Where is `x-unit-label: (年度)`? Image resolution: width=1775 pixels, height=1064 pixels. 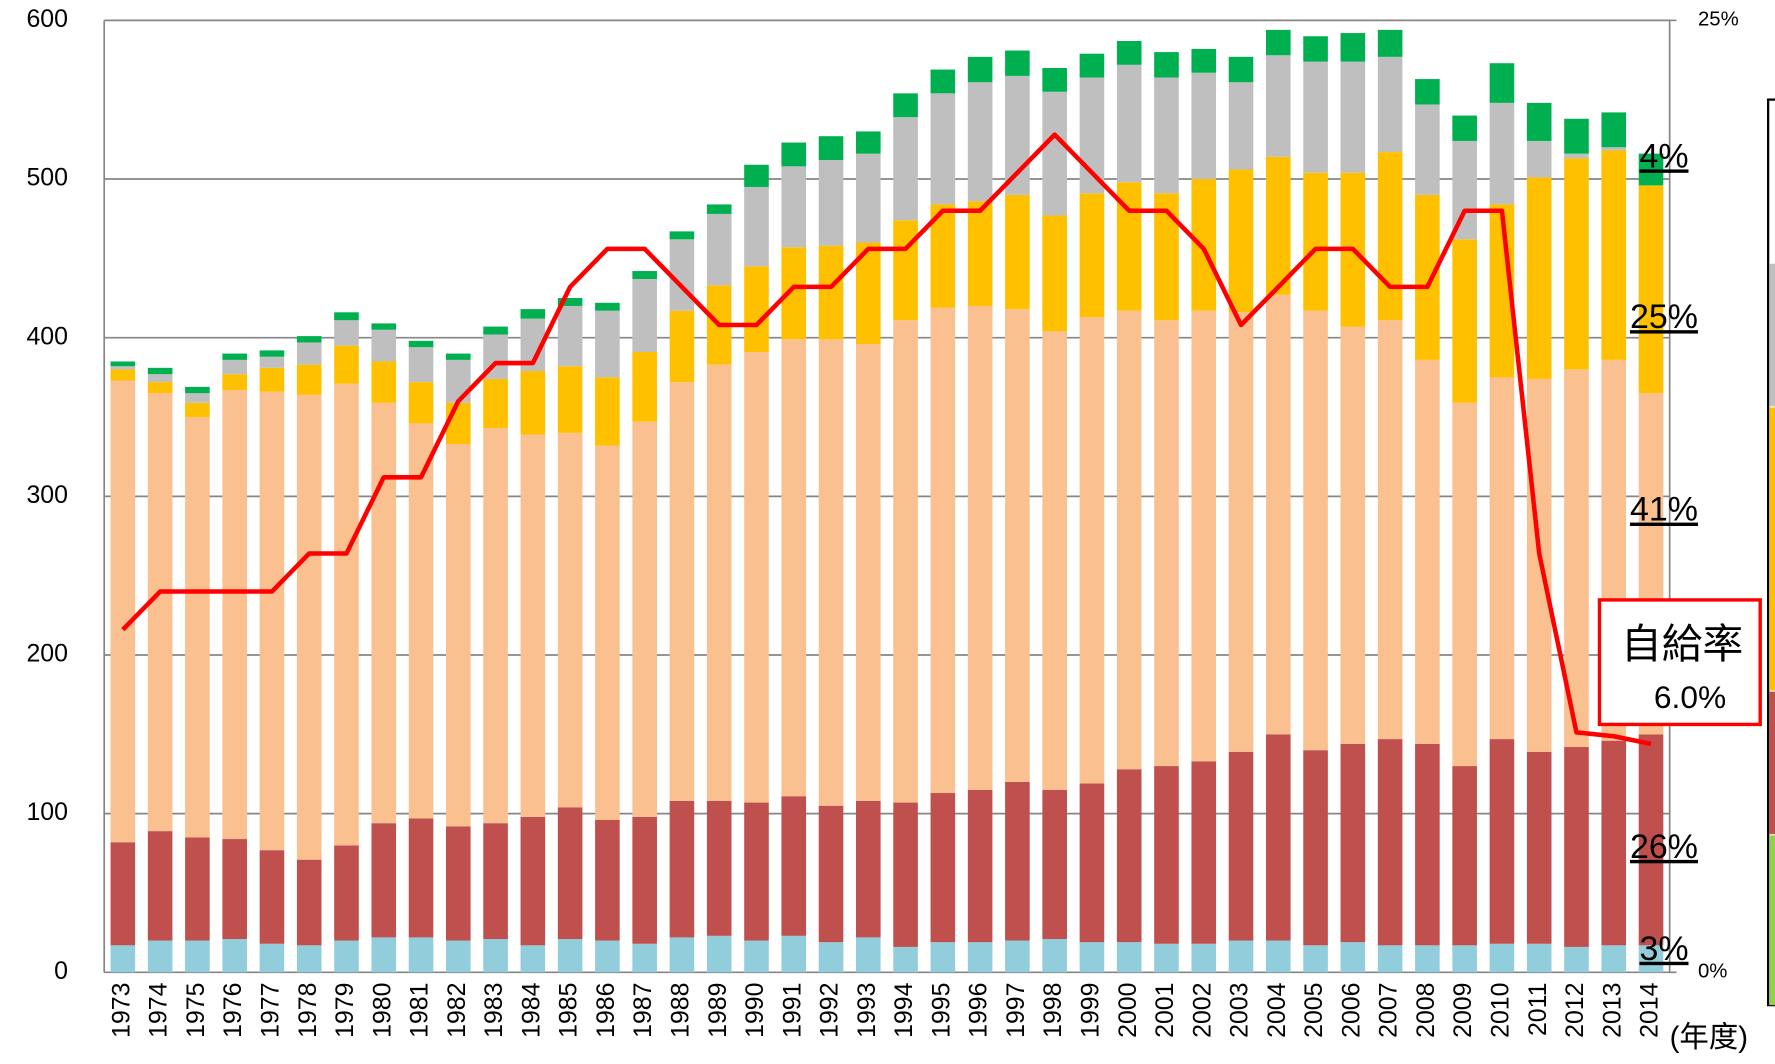
x-unit-label: (年度) is located at coordinates (1709, 1037).